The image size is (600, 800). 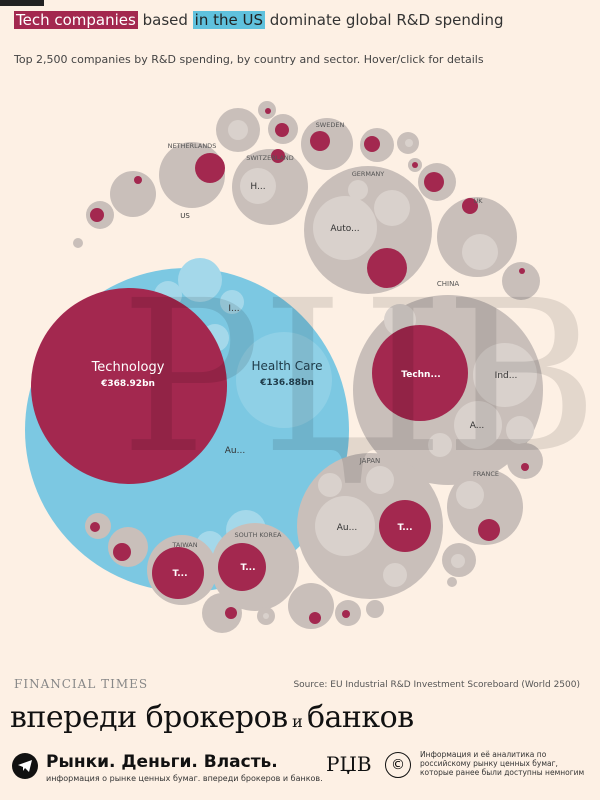 What do you see at coordinates (22, 3) in the screenshot?
I see `title-accent-bar` at bounding box center [22, 3].